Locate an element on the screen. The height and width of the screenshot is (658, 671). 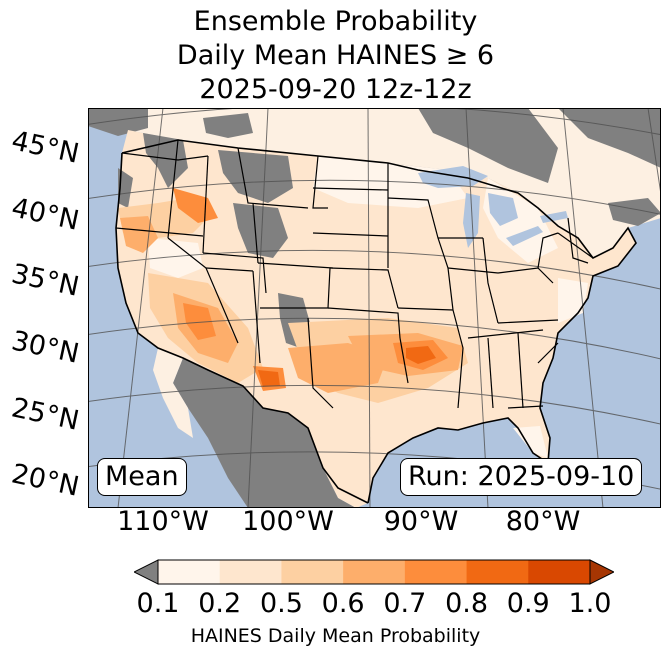
baja-land is located at coordinates (173, 393).